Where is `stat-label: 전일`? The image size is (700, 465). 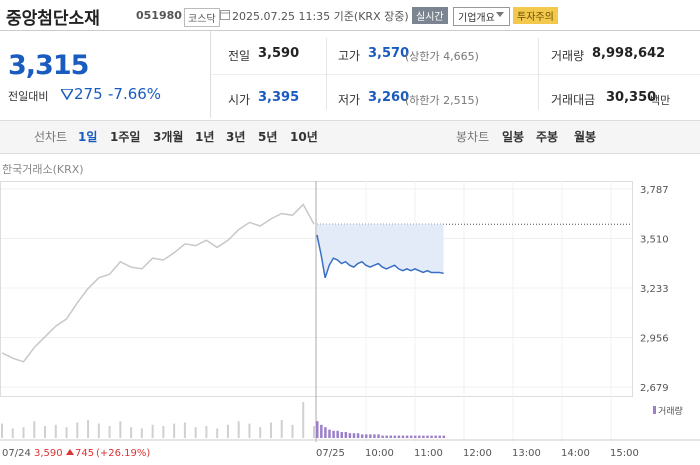 stat-label: 전일 is located at coordinates (239, 56).